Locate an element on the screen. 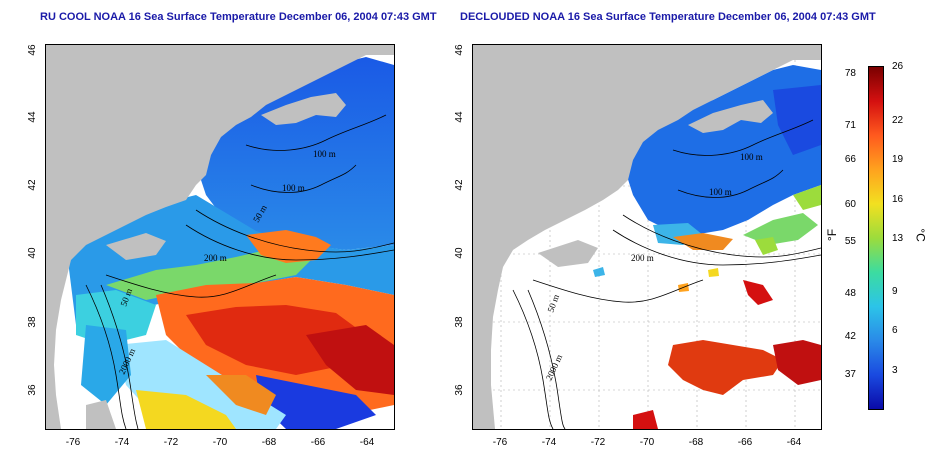  colorbar-c-tick: 3 is located at coordinates (895, 370).